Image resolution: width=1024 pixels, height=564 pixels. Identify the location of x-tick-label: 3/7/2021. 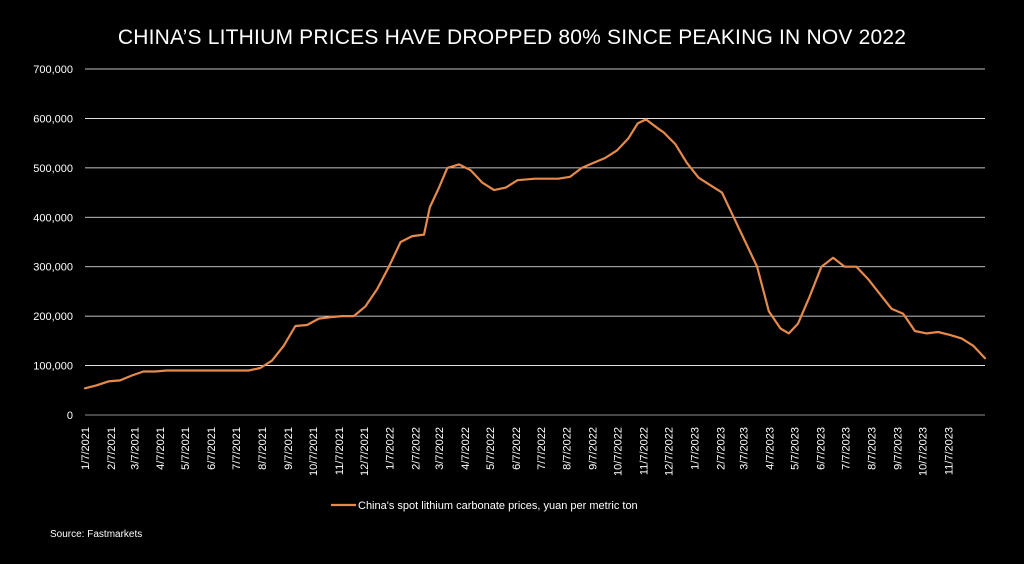
(135, 448).